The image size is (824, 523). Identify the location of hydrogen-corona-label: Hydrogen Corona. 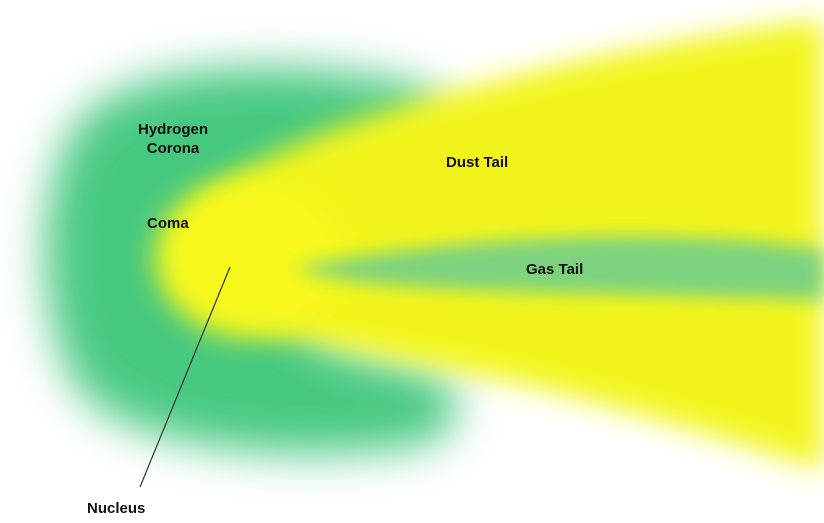
(173, 139).